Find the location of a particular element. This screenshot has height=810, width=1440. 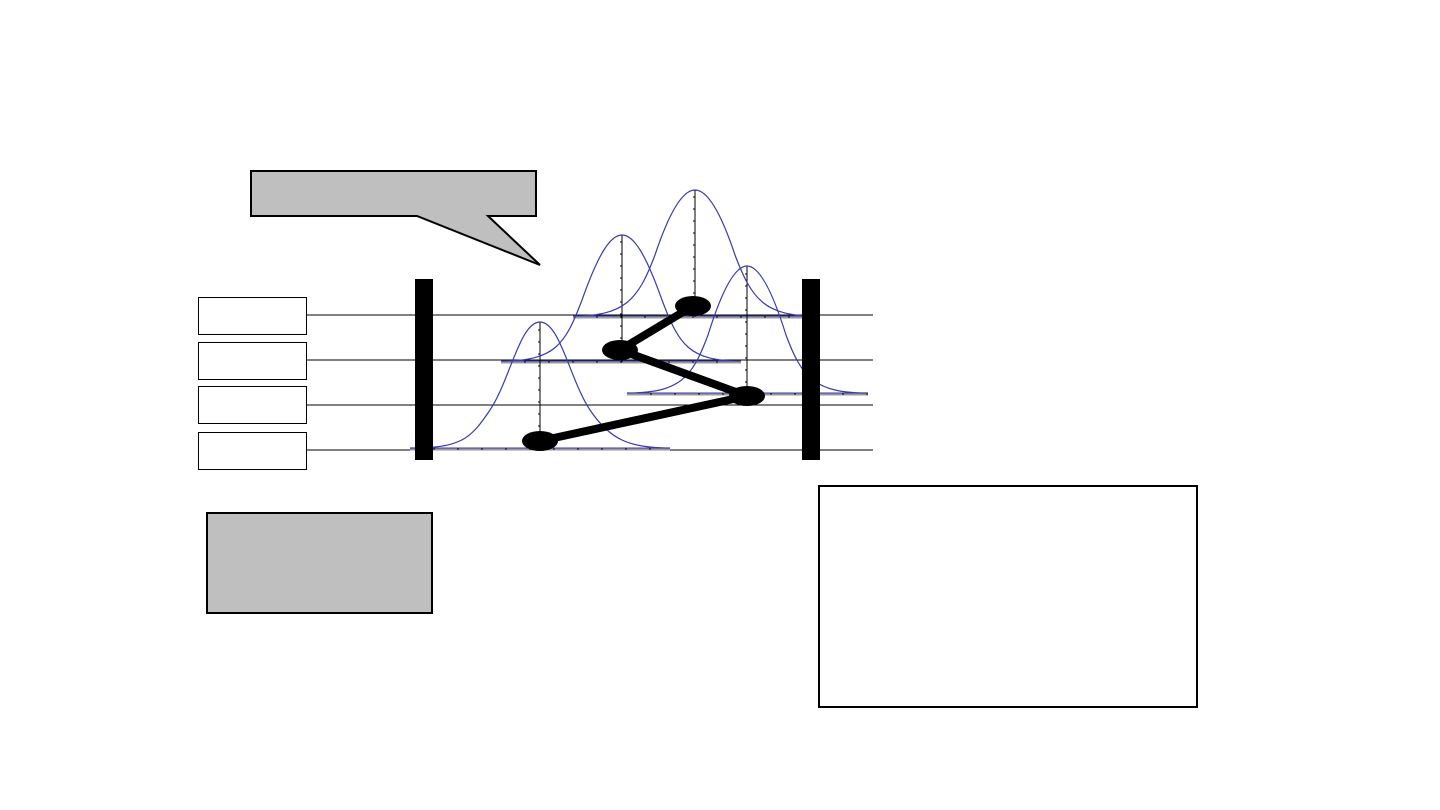

right-boundary-bar is located at coordinates (811, 369).